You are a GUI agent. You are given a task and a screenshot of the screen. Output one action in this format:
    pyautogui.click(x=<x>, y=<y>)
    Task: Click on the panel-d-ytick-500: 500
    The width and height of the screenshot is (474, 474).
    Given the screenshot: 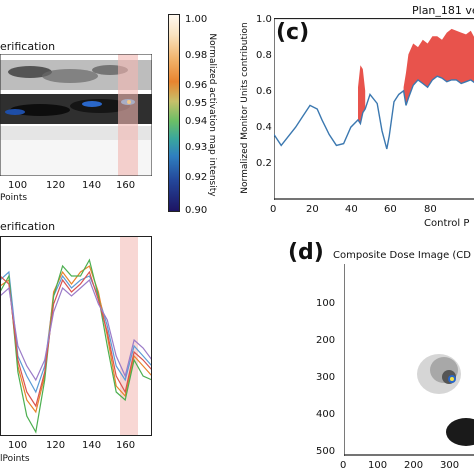 What is the action you would take?
    pyautogui.click(x=326, y=451)
    